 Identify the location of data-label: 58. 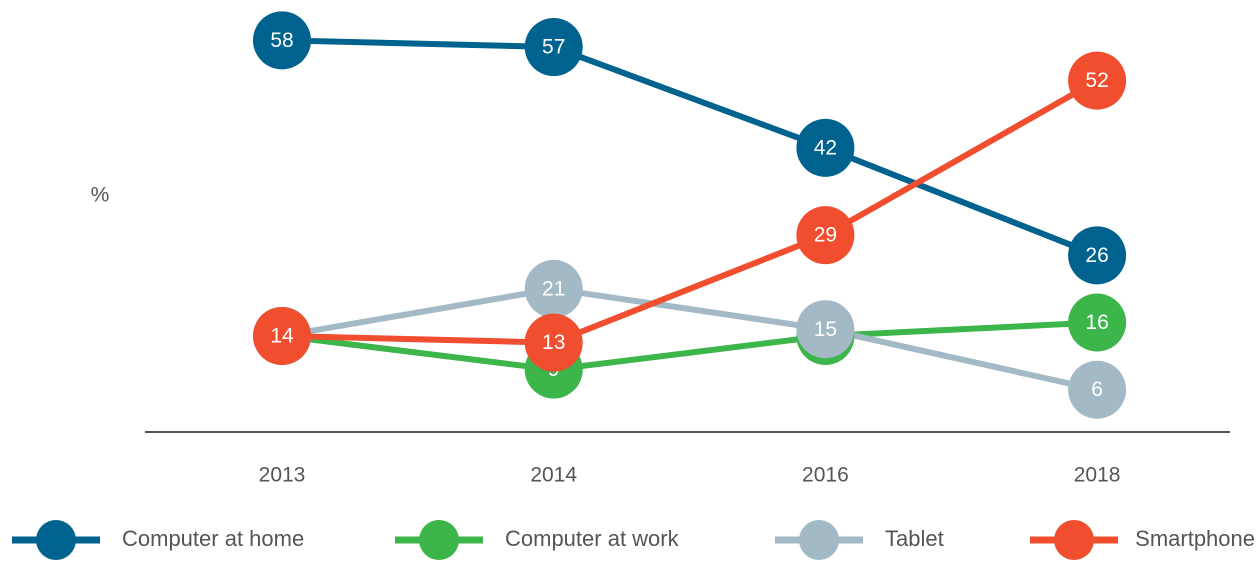
(281, 40).